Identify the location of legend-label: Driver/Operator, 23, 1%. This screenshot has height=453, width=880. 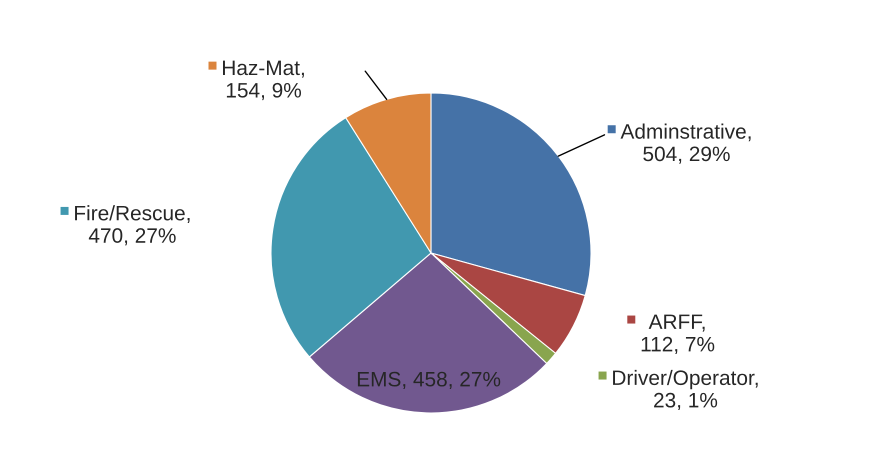
(685, 390).